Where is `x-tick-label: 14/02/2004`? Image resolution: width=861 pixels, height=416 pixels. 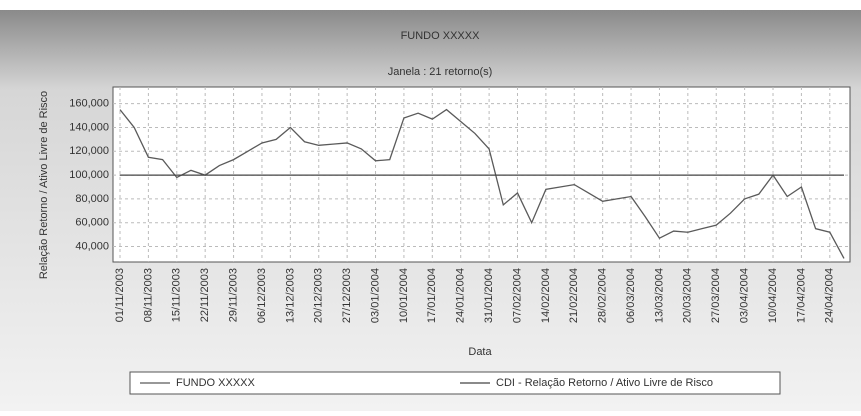 x-tick-label: 14/02/2004 is located at coordinates (546, 295).